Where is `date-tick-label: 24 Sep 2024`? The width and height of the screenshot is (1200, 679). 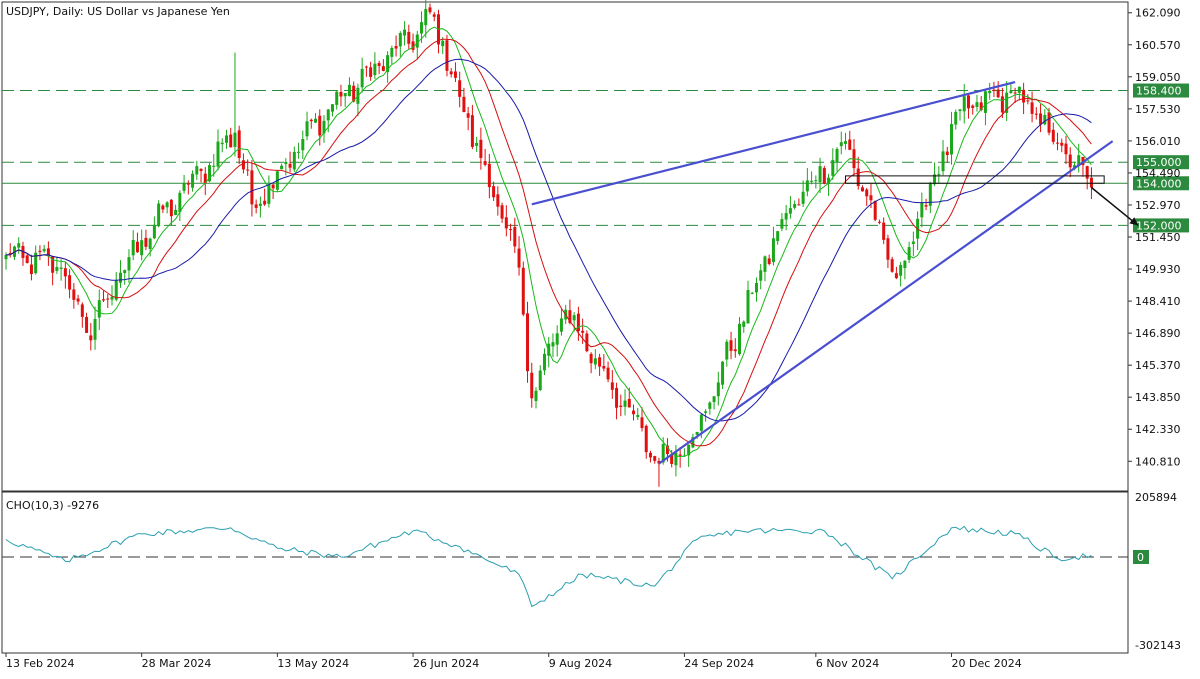 date-tick-label: 24 Sep 2024 is located at coordinates (719, 663).